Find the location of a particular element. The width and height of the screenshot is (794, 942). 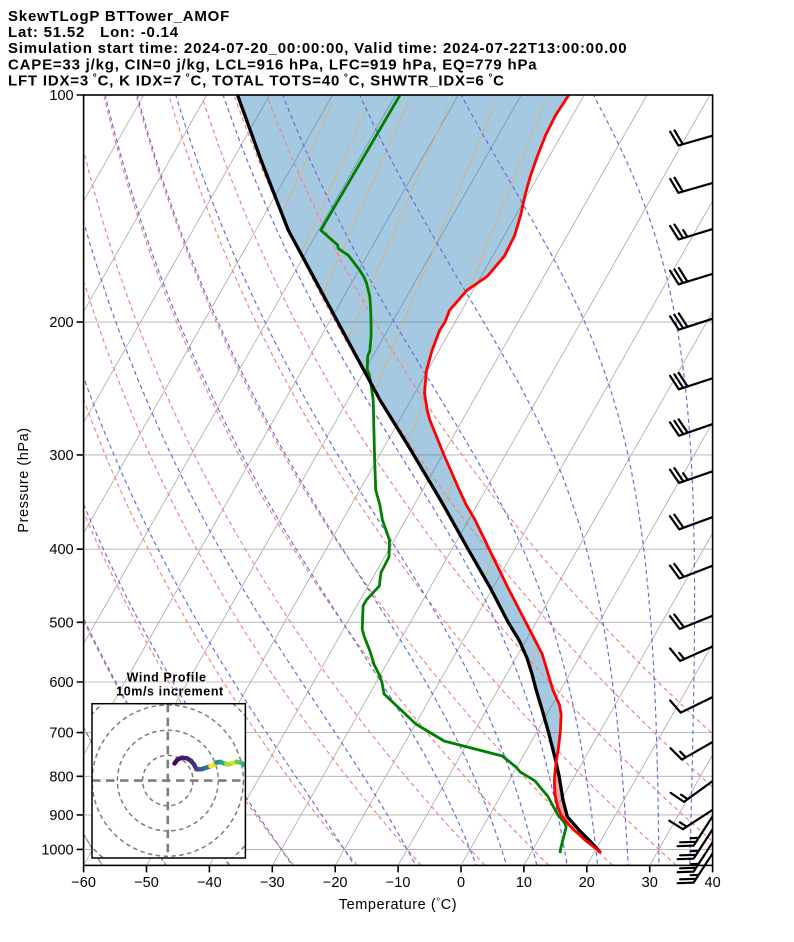

svg-text: 300 is located at coordinates (61, 456).